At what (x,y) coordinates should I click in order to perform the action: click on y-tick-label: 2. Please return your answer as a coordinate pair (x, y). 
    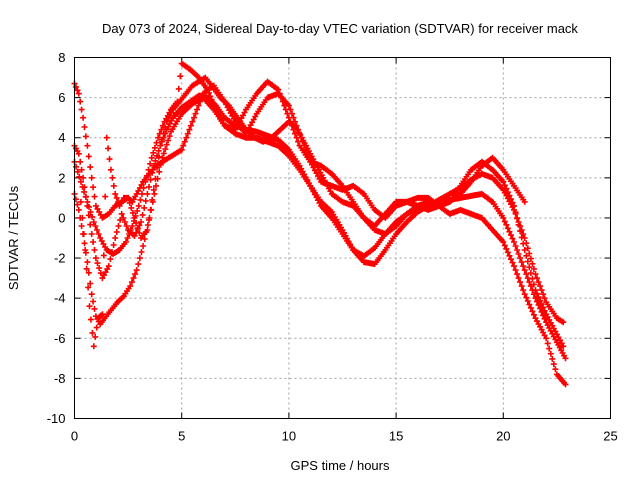
    Looking at the image, I should click on (61, 177).